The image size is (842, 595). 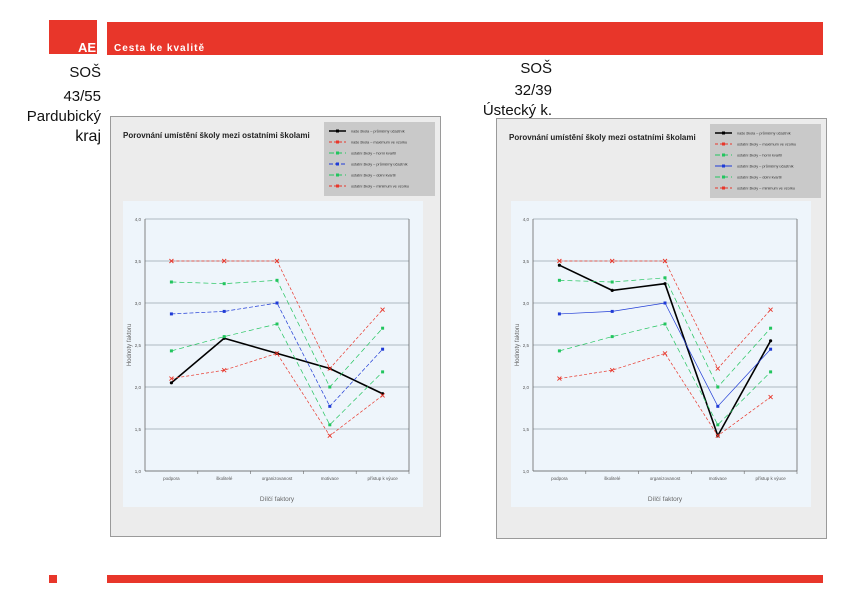 What do you see at coordinates (759, 178) in the screenshot?
I see `legend-label: ostatní školy – dolní kvartil` at bounding box center [759, 178].